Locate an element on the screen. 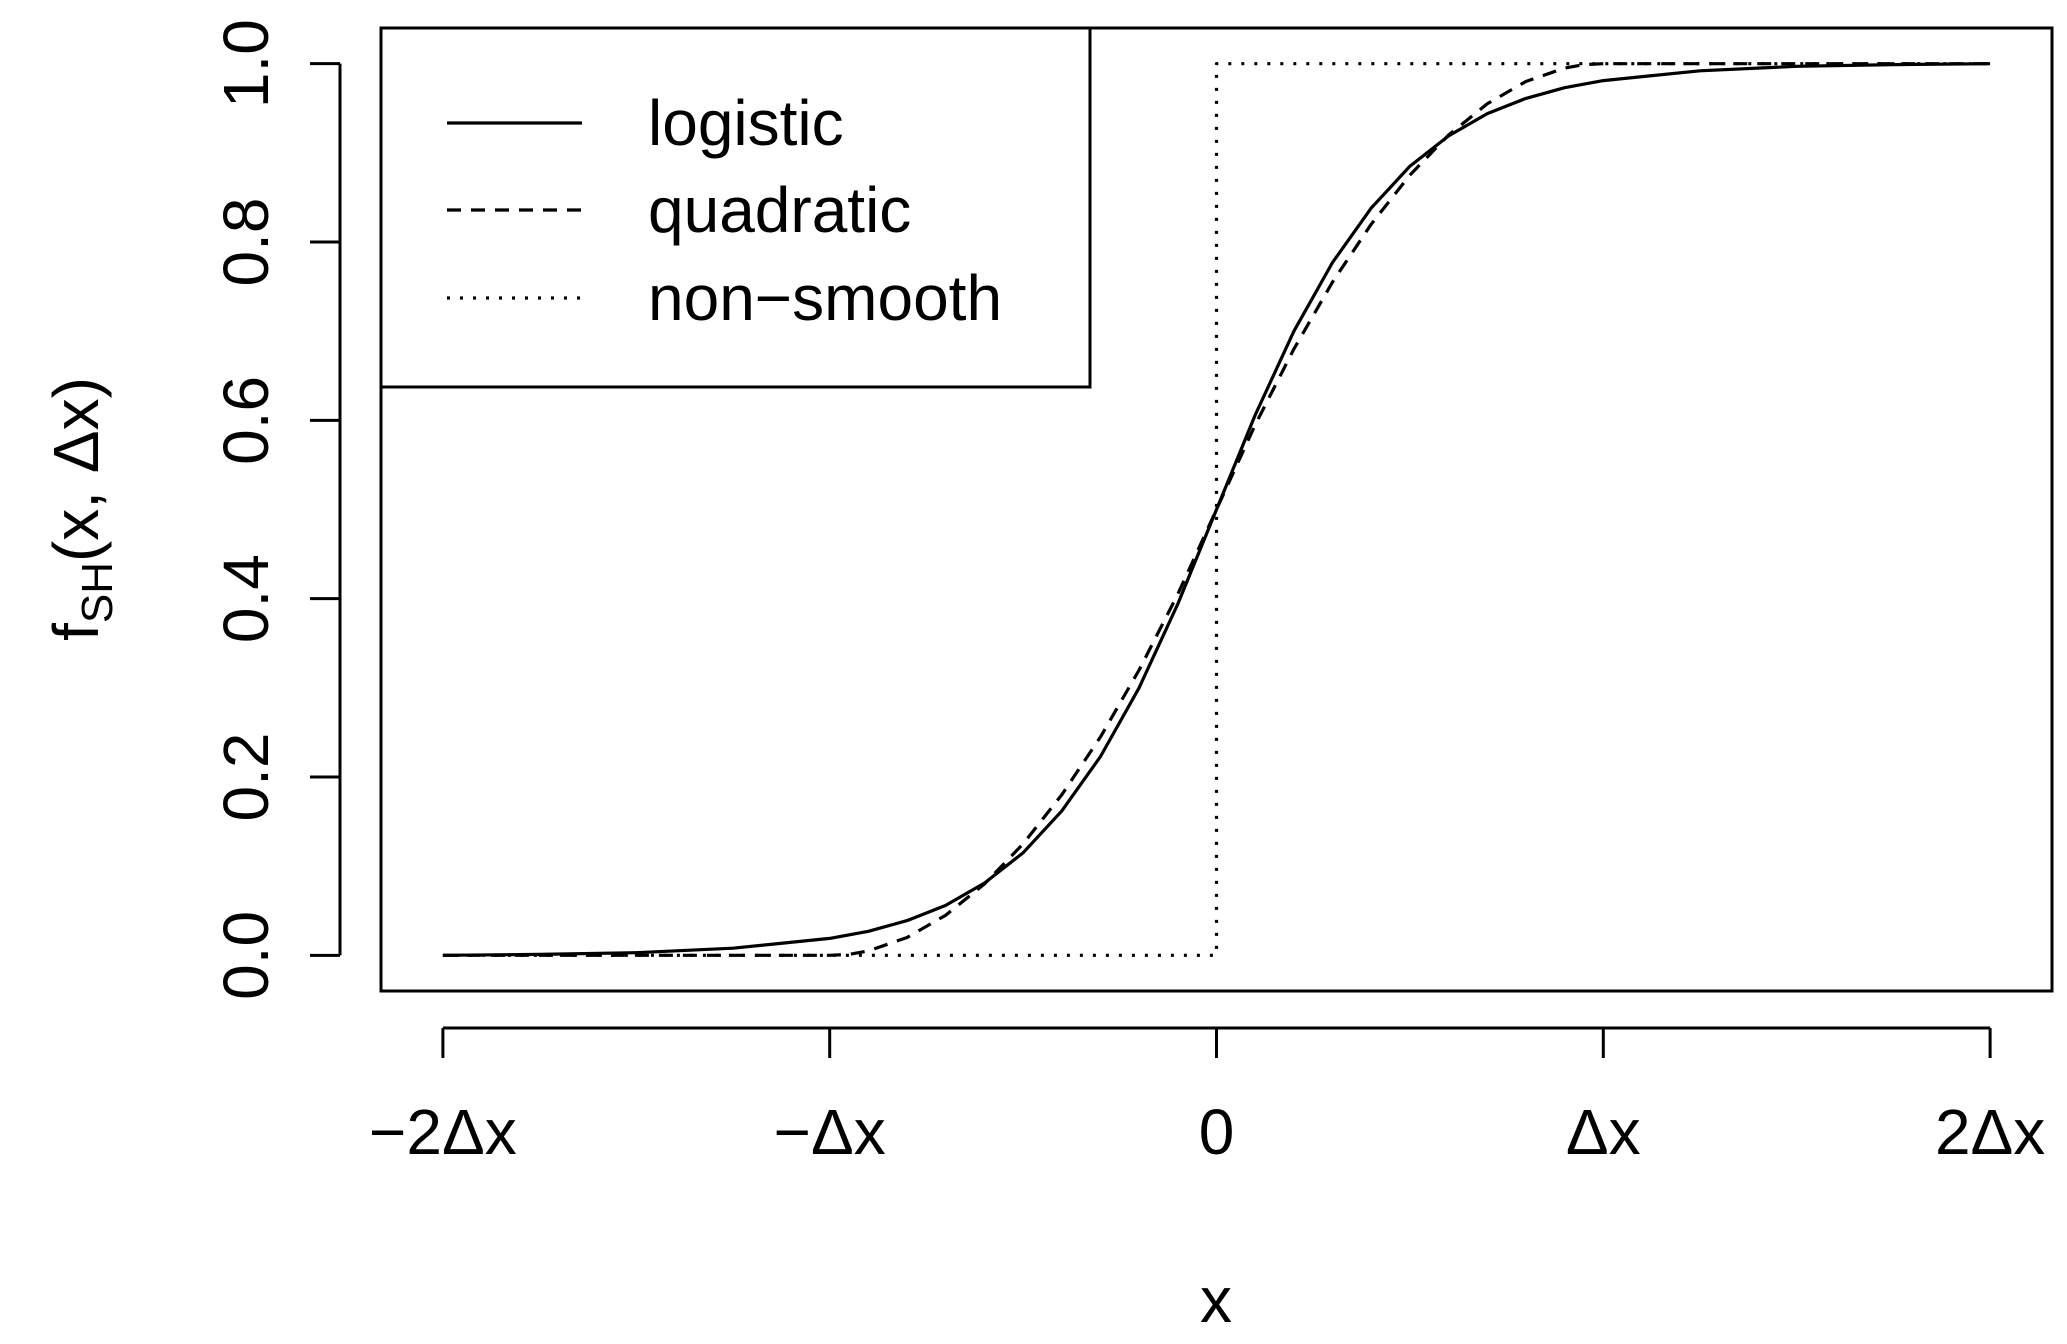 Image resolution: width=2067 pixels, height=1344 pixels. y-tick-label: 0.4 is located at coordinates (246, 598).